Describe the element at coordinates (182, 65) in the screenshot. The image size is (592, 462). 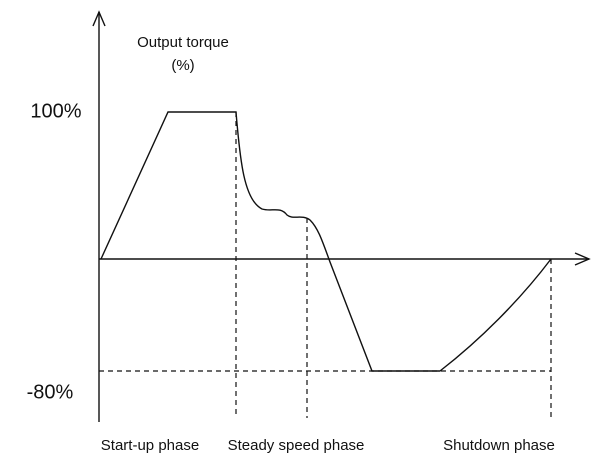
I see `axis-title: (%)` at that location.